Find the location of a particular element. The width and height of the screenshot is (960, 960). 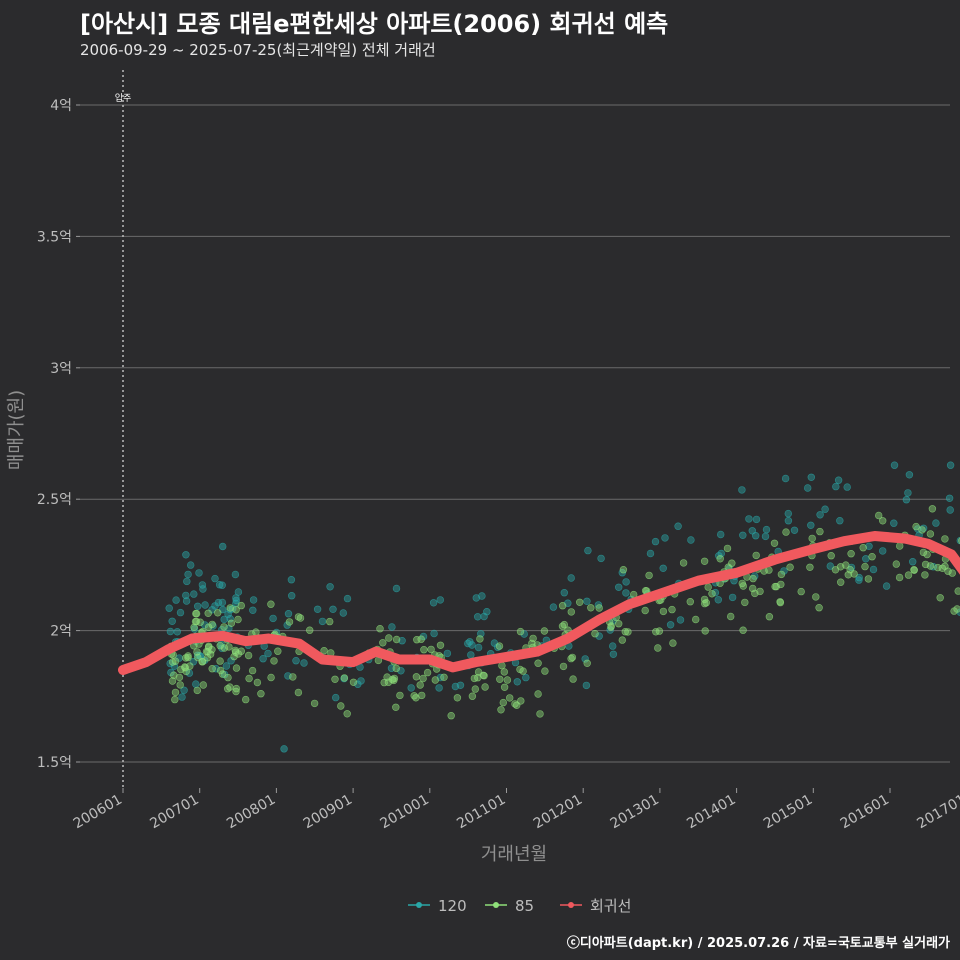

y-tick-label: 3억 is located at coordinates (61, 369).